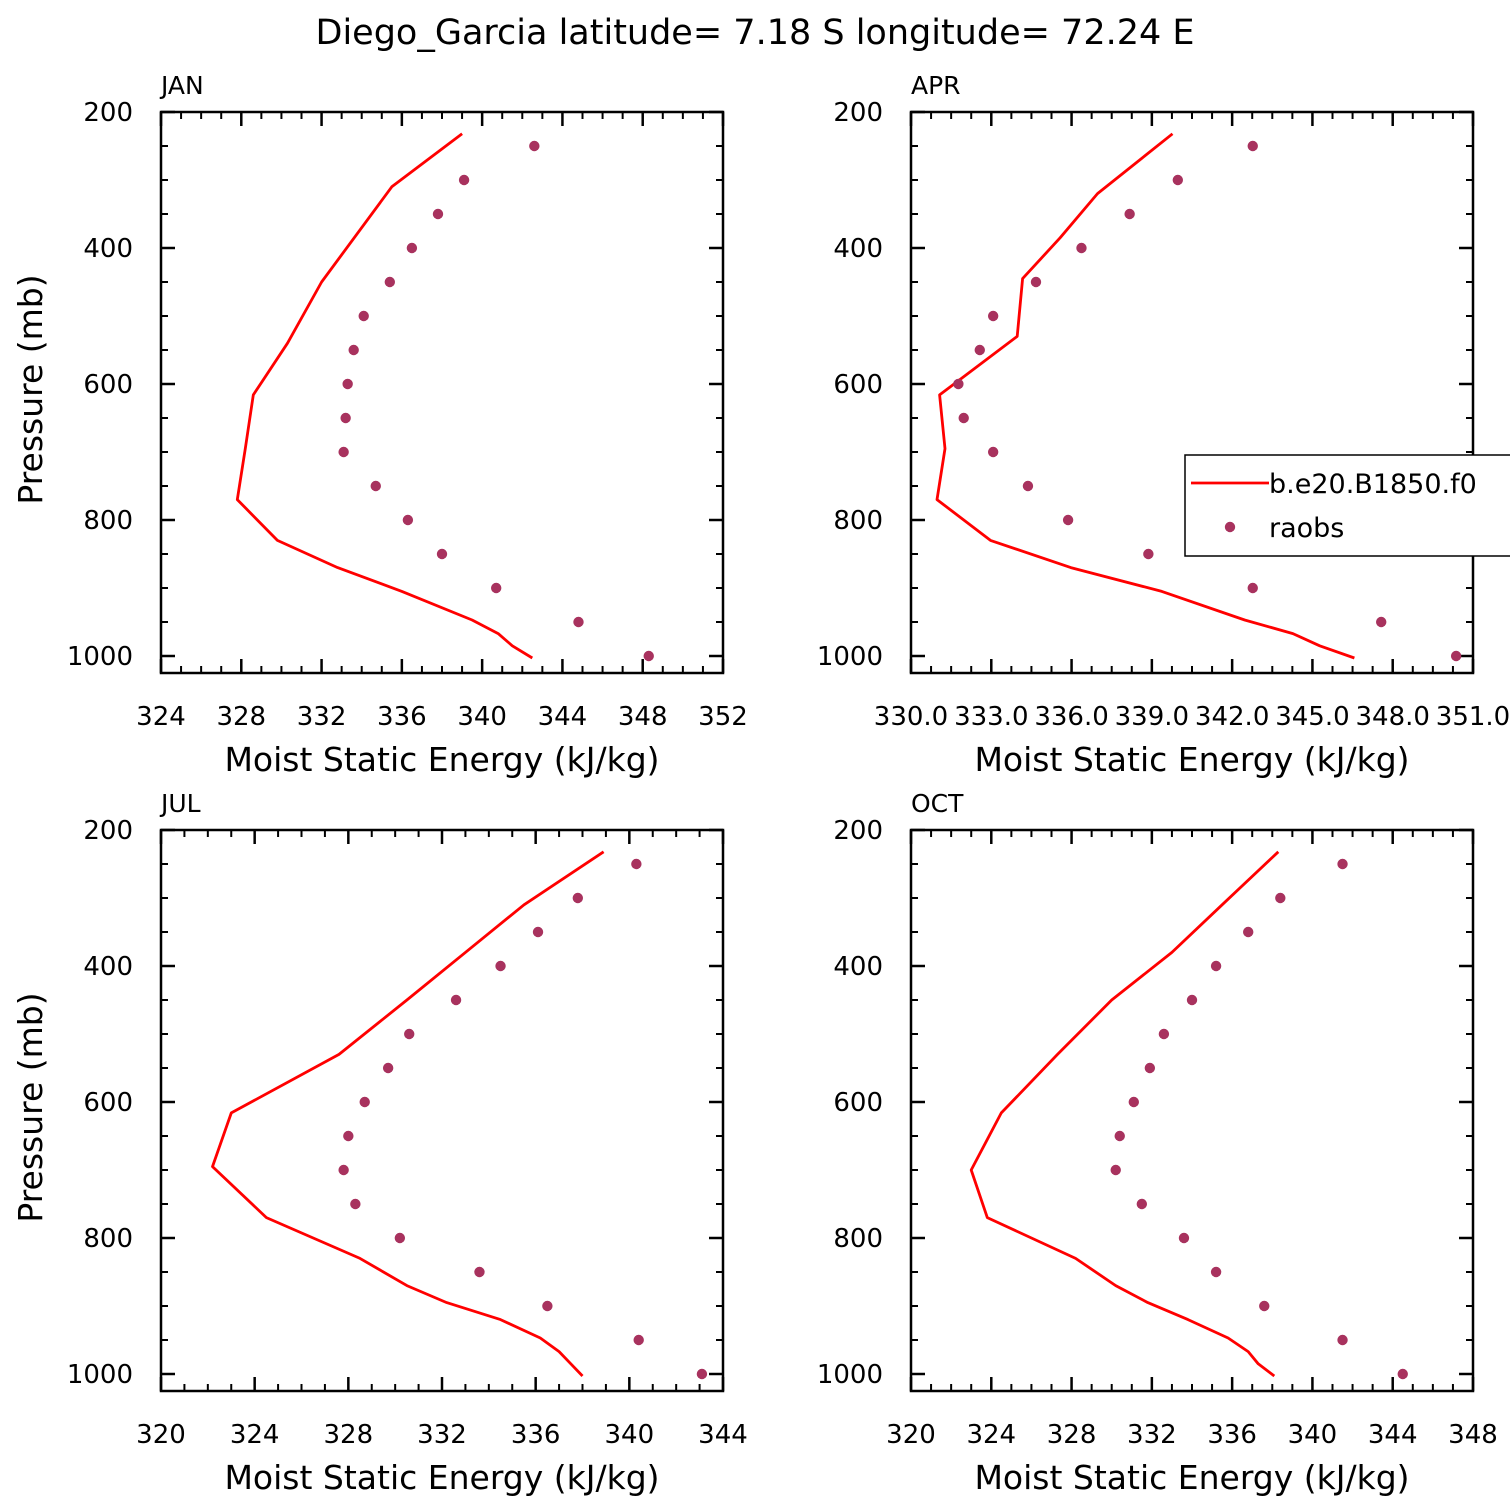 This screenshot has height=1510, width=1510. Describe the element at coordinates (161, 1435) in the screenshot. I see `x-tick-label: 320` at that location.